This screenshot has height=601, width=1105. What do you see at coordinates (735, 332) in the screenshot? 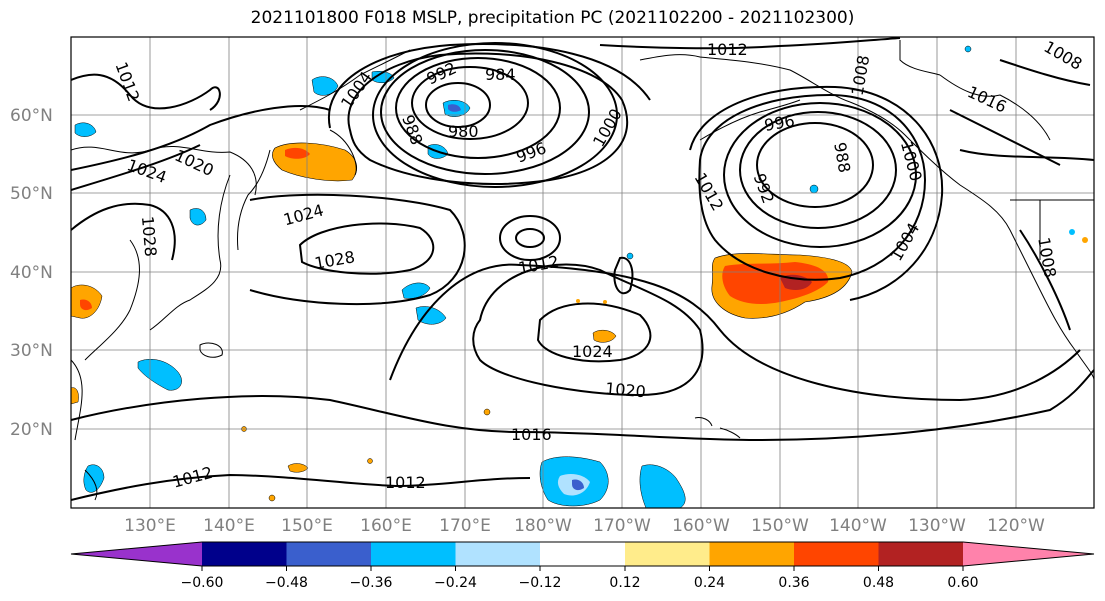
I see `isobar-1016-s` at bounding box center [735, 332].